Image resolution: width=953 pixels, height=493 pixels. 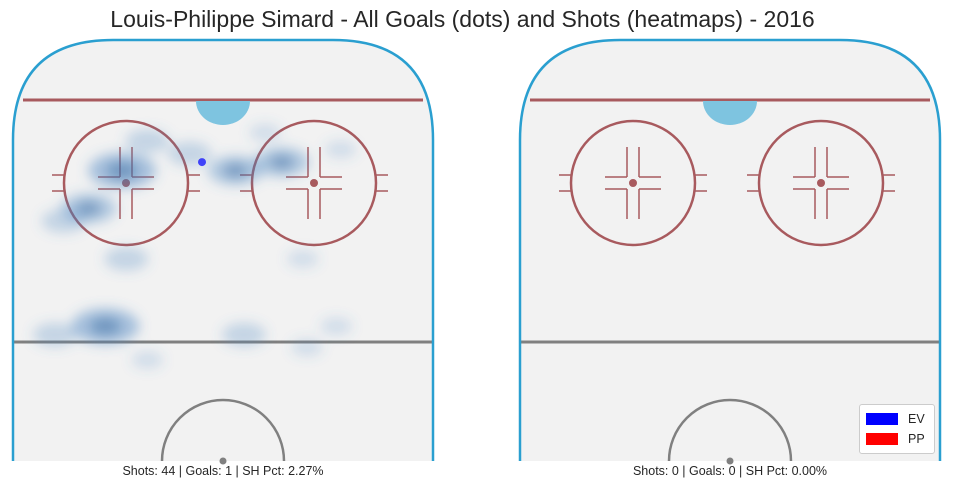 I want to click on left-goal-crease, so click(x=223, y=113).